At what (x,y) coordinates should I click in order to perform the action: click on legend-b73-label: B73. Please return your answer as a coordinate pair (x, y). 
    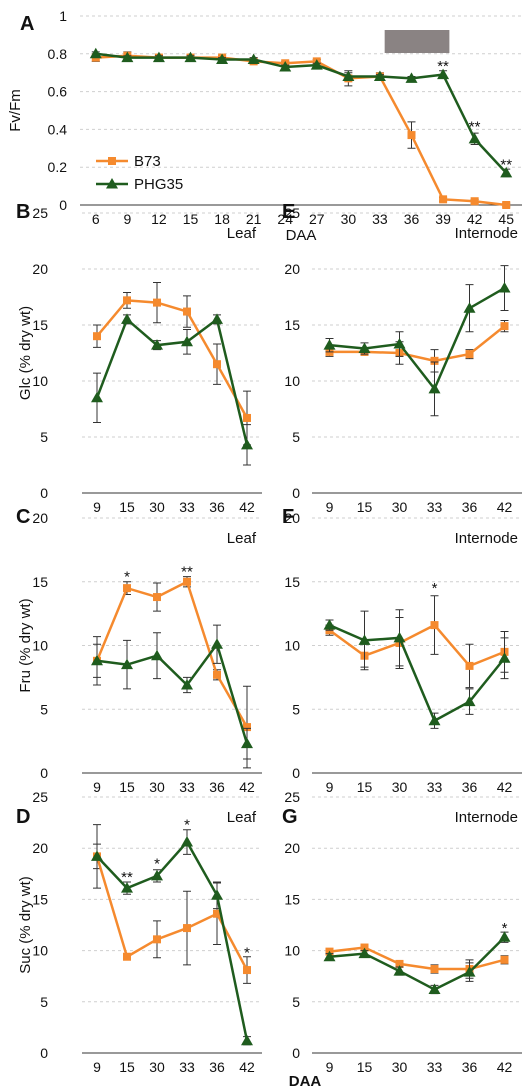
    Looking at the image, I should click on (147, 161).